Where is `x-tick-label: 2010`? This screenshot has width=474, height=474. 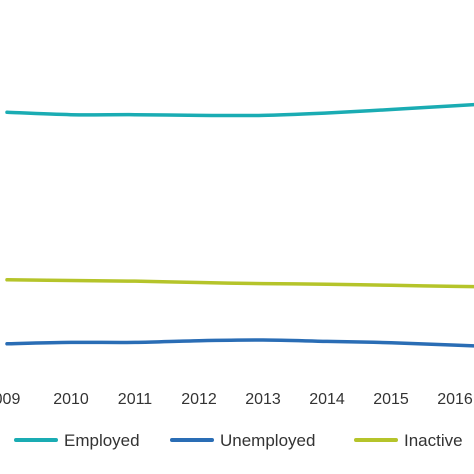
x-tick-label: 2010 is located at coordinates (71, 399).